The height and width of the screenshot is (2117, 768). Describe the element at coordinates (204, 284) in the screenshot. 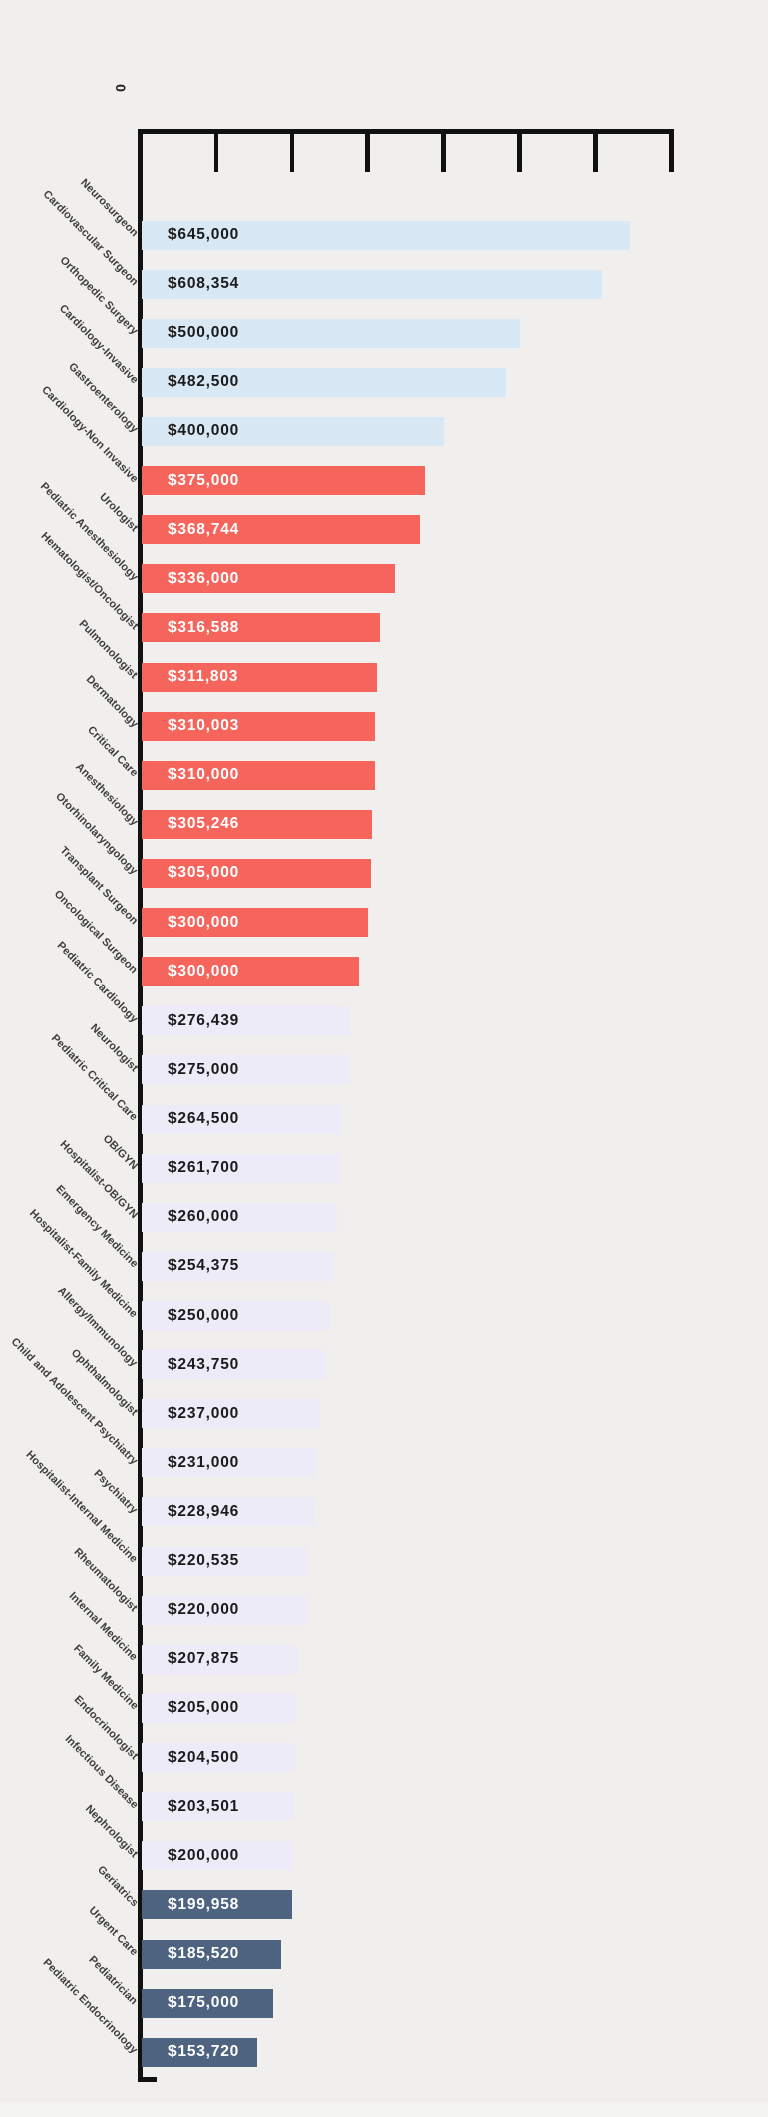

I see `bar-value-label: $608,354` at that location.